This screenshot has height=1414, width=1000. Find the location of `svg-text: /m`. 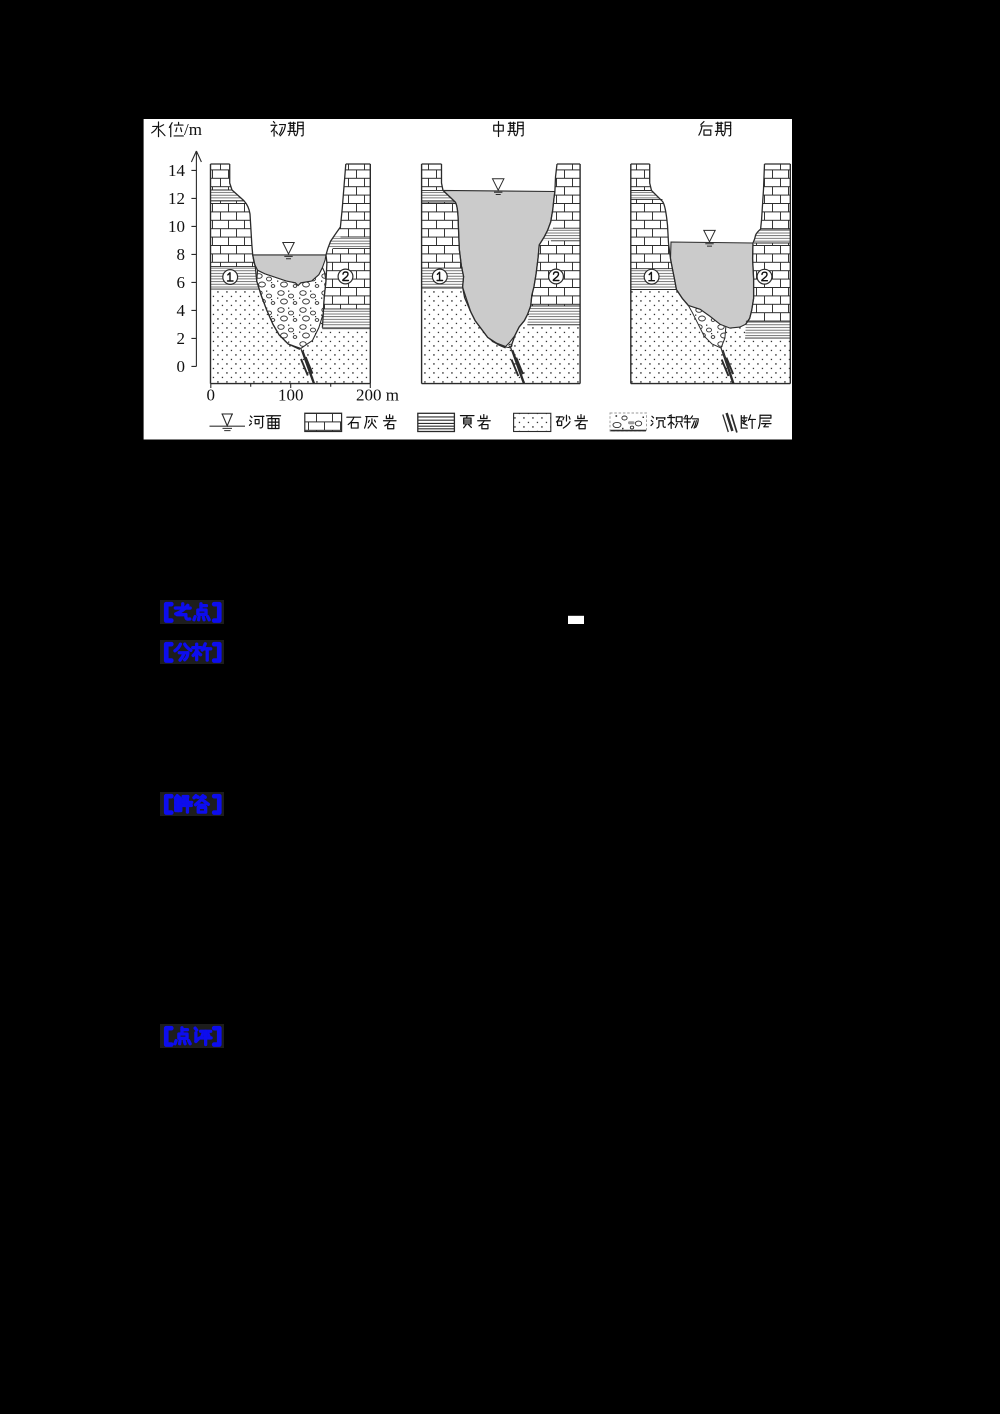

svg-text: /m is located at coordinates (193, 129).